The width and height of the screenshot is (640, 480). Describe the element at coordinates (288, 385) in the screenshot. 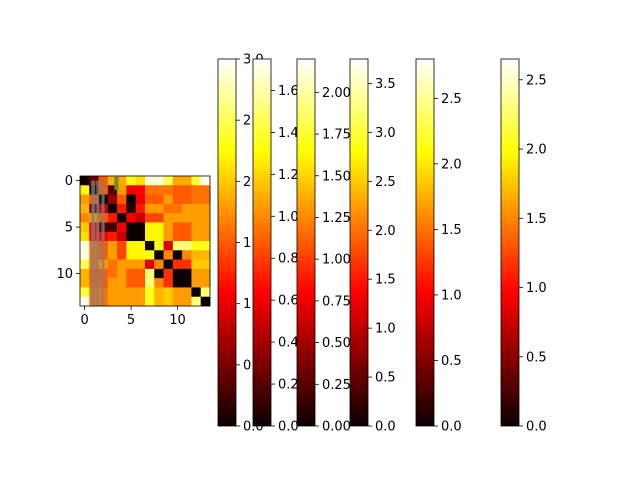

I see `colorbar-tick-label: 0.2` at that location.